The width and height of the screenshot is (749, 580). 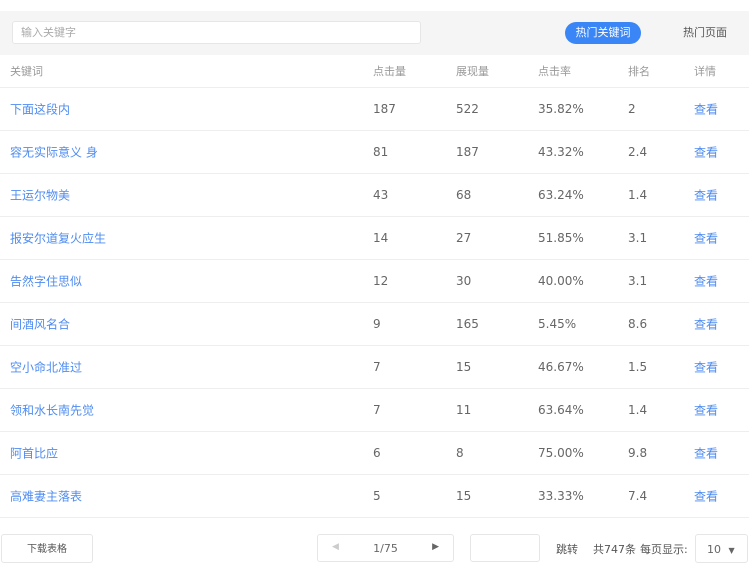 I want to click on table-row: 领和水长南先觉 7 11 63.64% 1.4 查看, so click(x=374, y=410).